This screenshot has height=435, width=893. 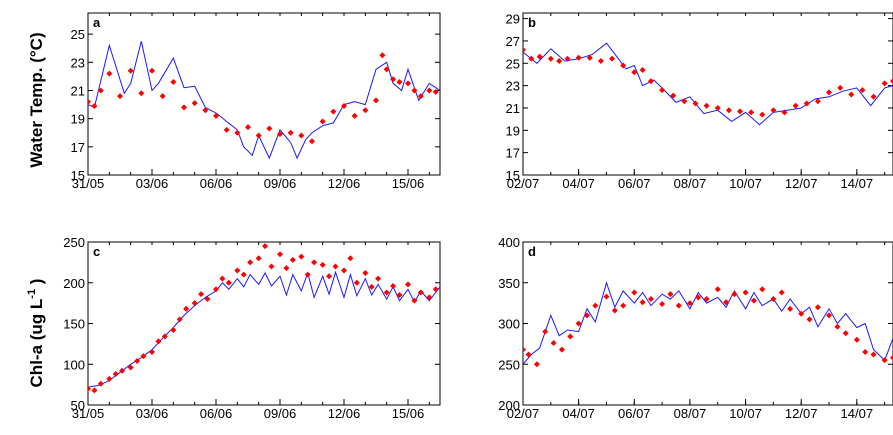 I want to click on y-tick-label: 15, so click(x=513, y=175).